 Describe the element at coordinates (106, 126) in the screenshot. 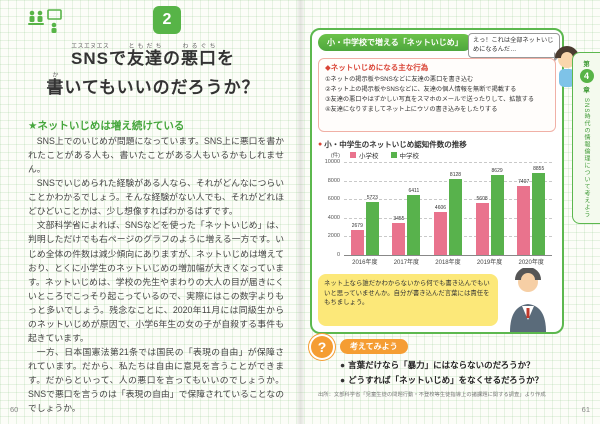

I see `section-heading: ★ネットいじめは増え続けている` at that location.